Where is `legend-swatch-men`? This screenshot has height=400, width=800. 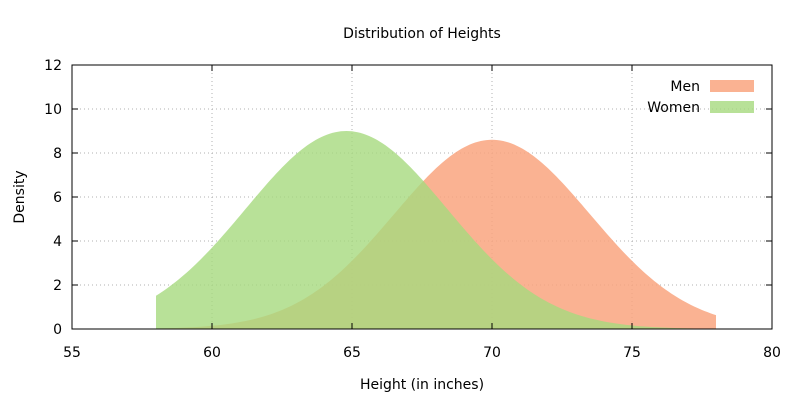 legend-swatch-men is located at coordinates (732, 86).